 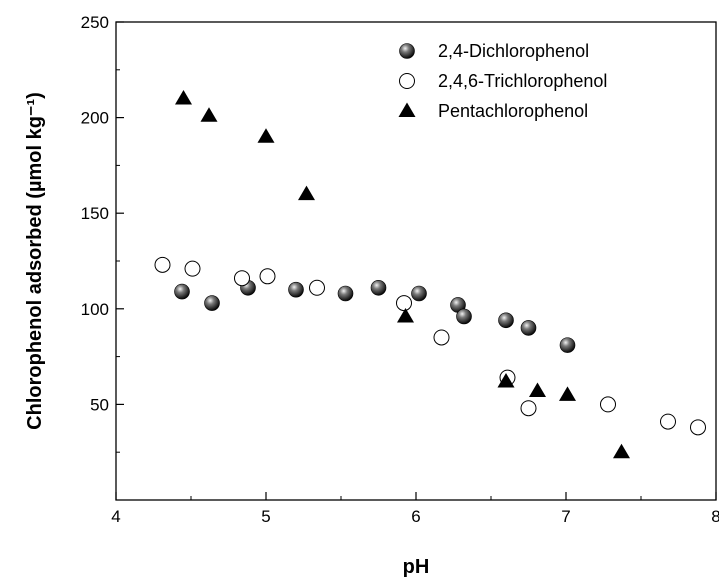 I want to click on x-tick-label: 4, so click(x=115, y=516).